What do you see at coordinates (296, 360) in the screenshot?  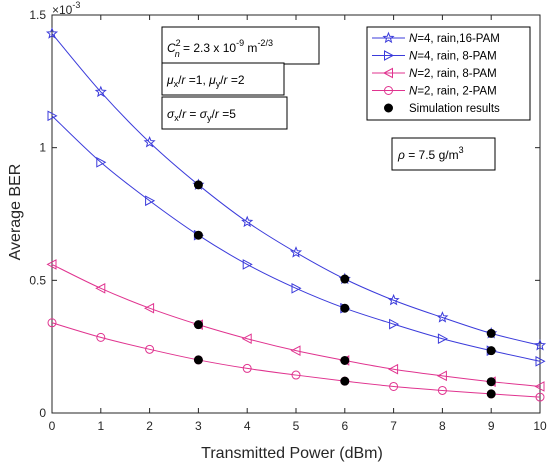 I see `series-line` at bounding box center [296, 360].